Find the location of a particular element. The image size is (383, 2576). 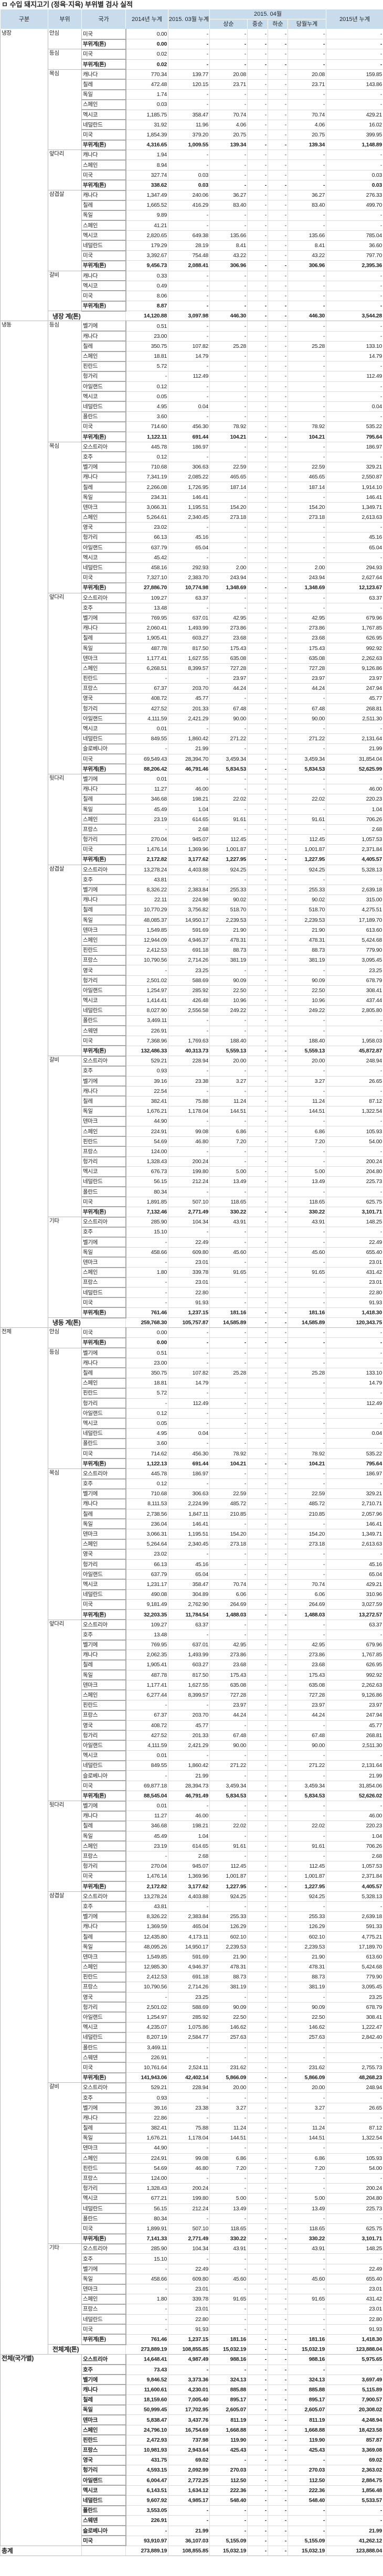

country-cell: 스페인 is located at coordinates (103, 1544).